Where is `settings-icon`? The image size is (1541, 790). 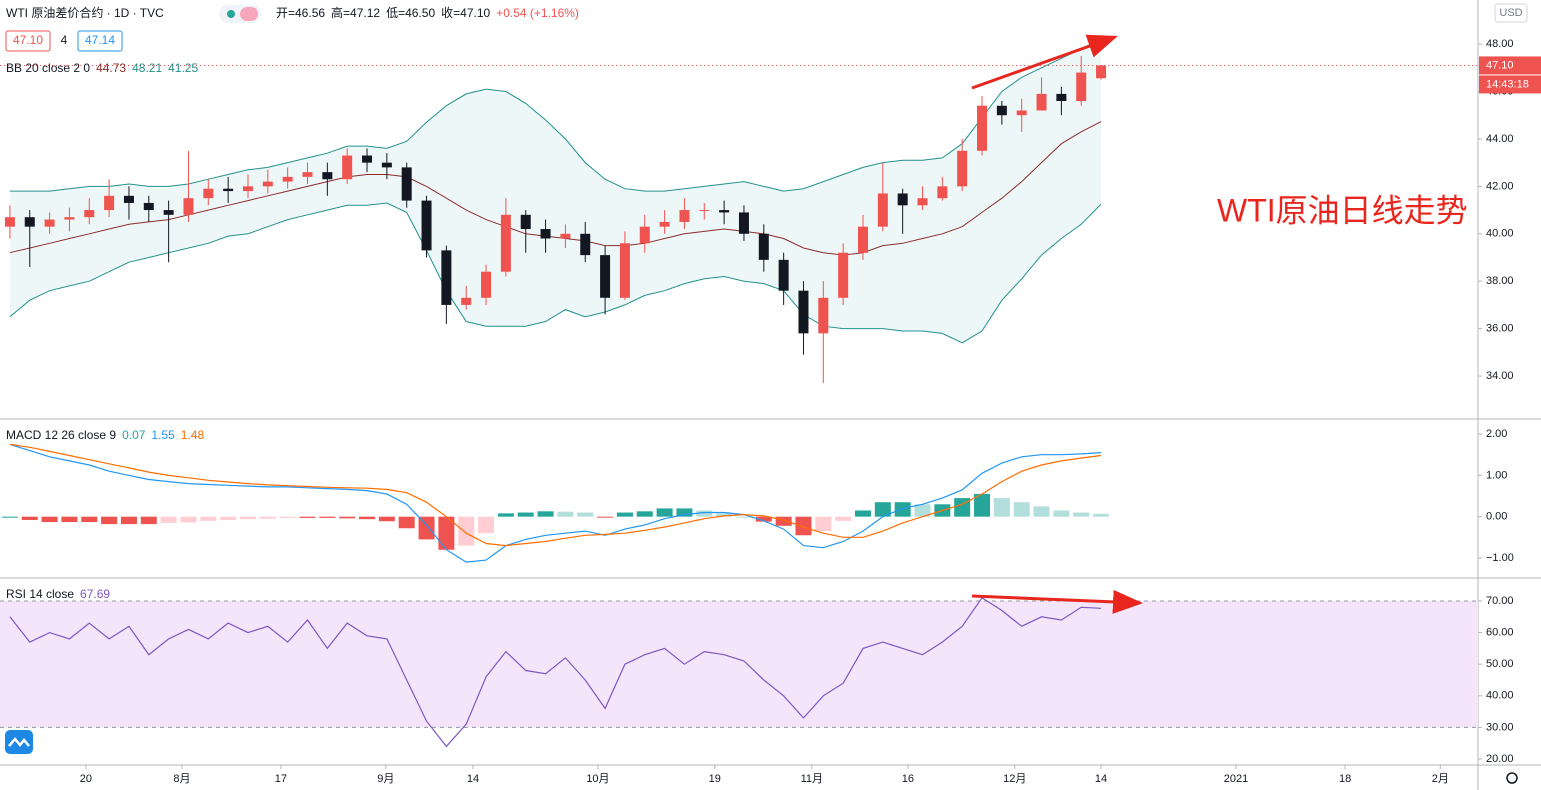
settings-icon is located at coordinates (1512, 778).